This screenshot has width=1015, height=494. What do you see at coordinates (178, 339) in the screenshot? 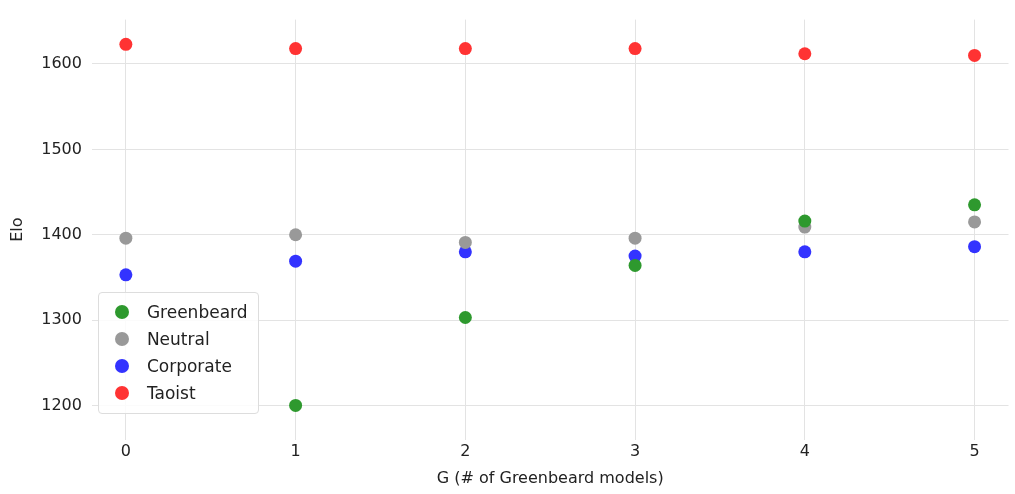
I see `legend-label: Neutral` at bounding box center [178, 339].